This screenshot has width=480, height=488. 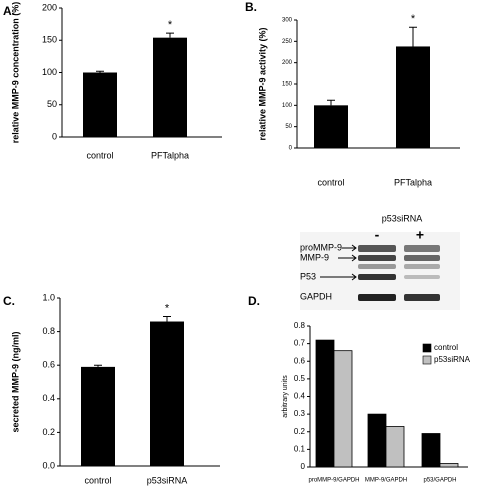 I want to click on y-tick-label: 0.7, so click(x=300, y=343).